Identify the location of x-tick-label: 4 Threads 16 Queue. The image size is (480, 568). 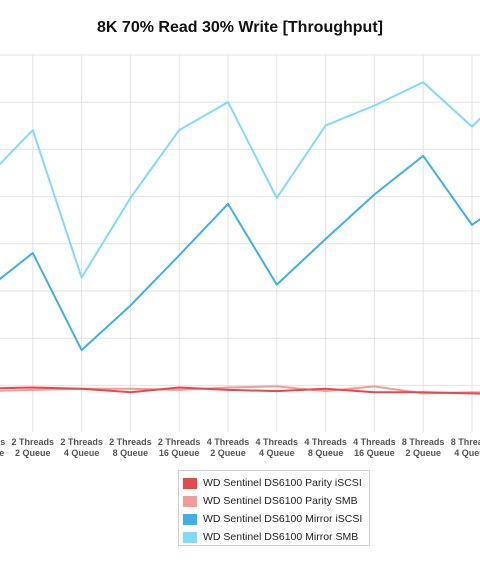
(374, 447).